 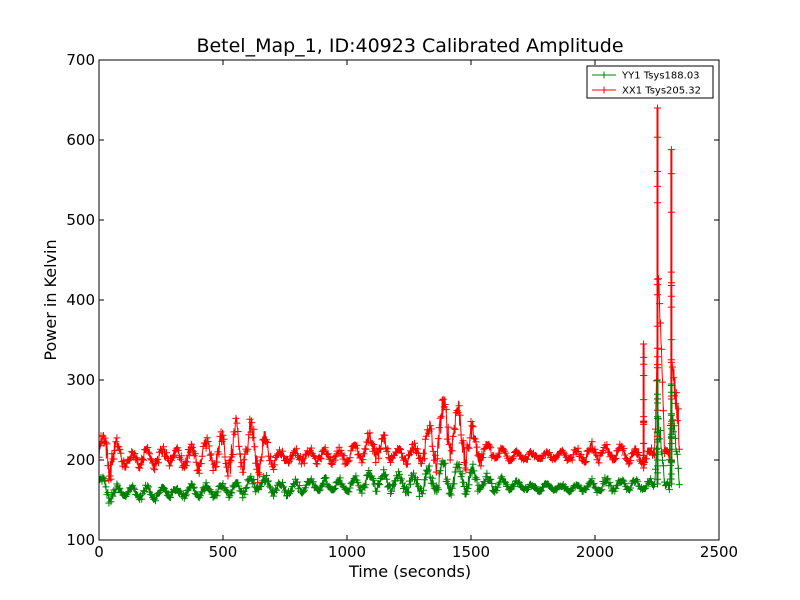 I want to click on x-axis-label: Time (seconds), so click(x=409, y=571).